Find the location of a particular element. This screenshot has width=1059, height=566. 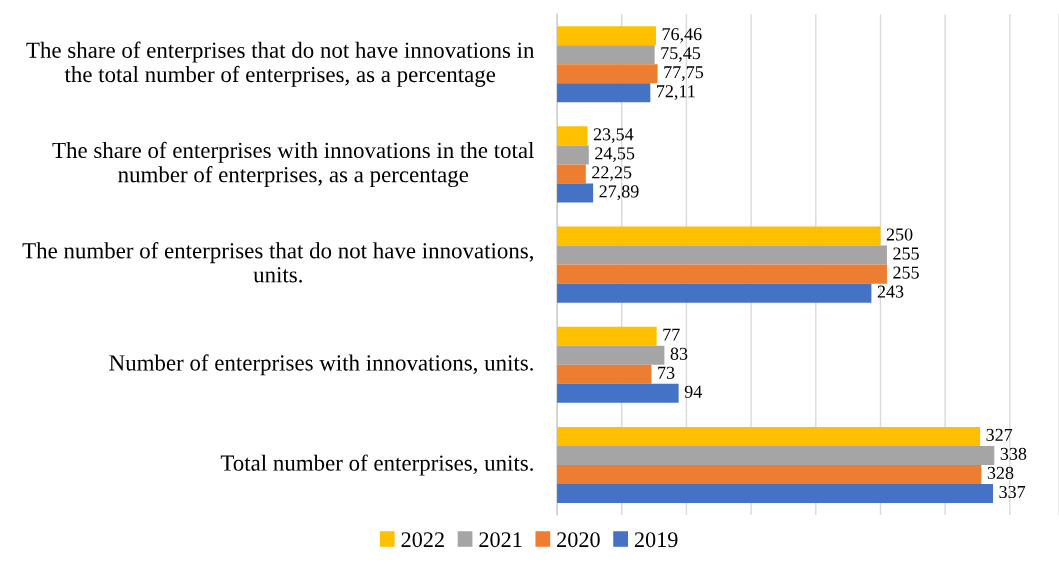

data-label: 77 is located at coordinates (671, 334).